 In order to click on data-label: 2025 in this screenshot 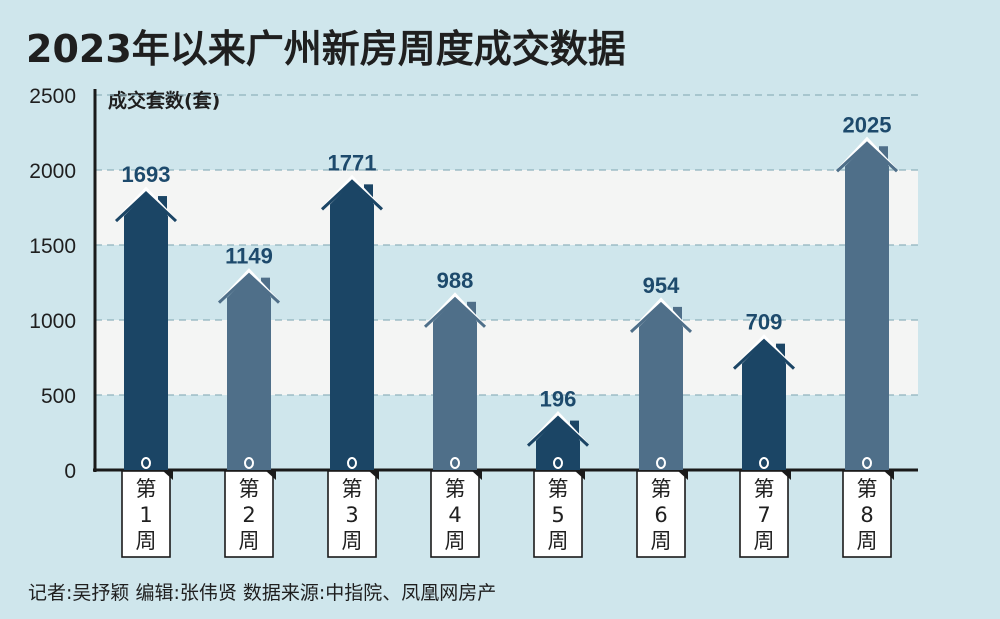, I will do `click(867, 124)`.